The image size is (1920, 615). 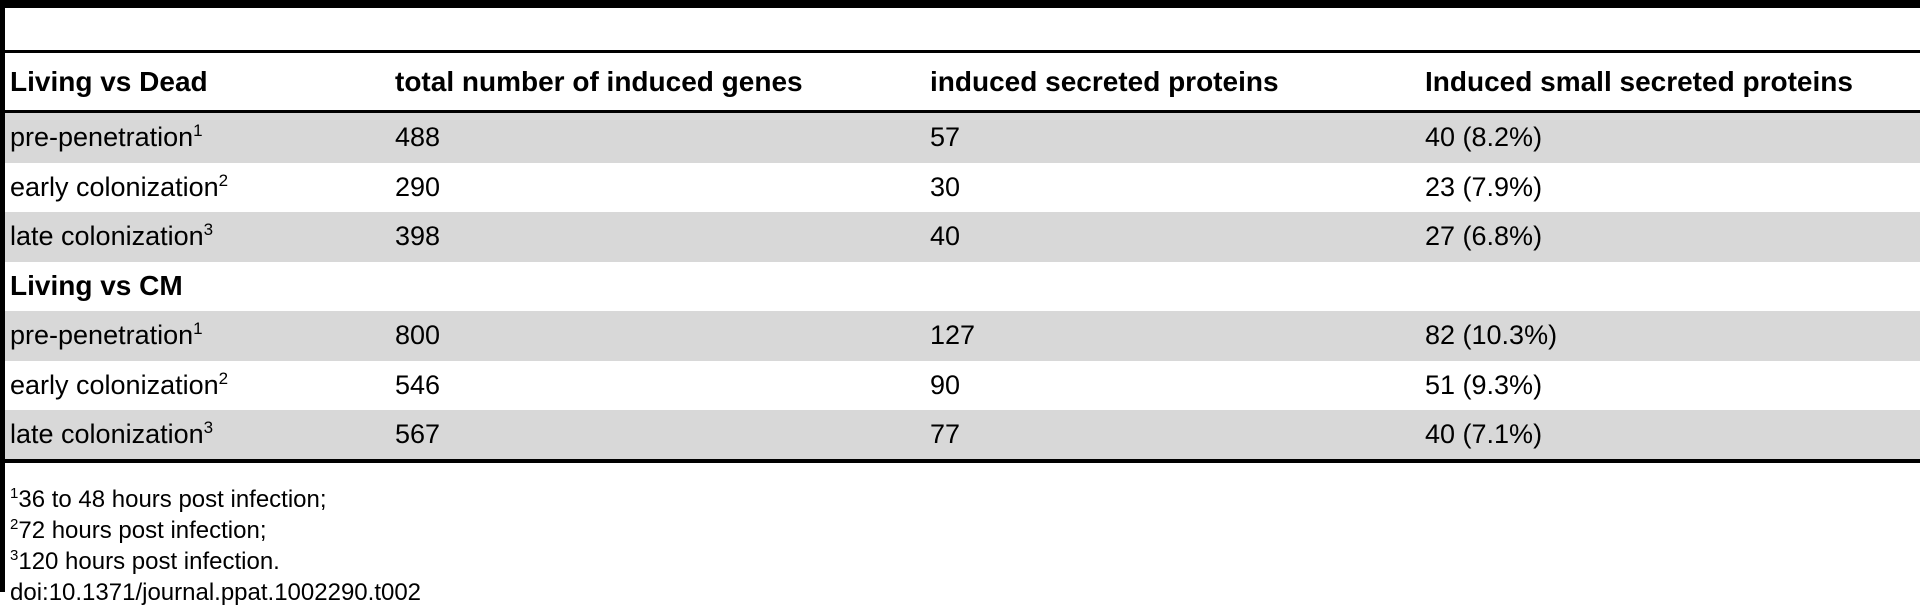 I want to click on table-row: early colonization2 546 90 51 (9.3%), so click(x=960, y=386).